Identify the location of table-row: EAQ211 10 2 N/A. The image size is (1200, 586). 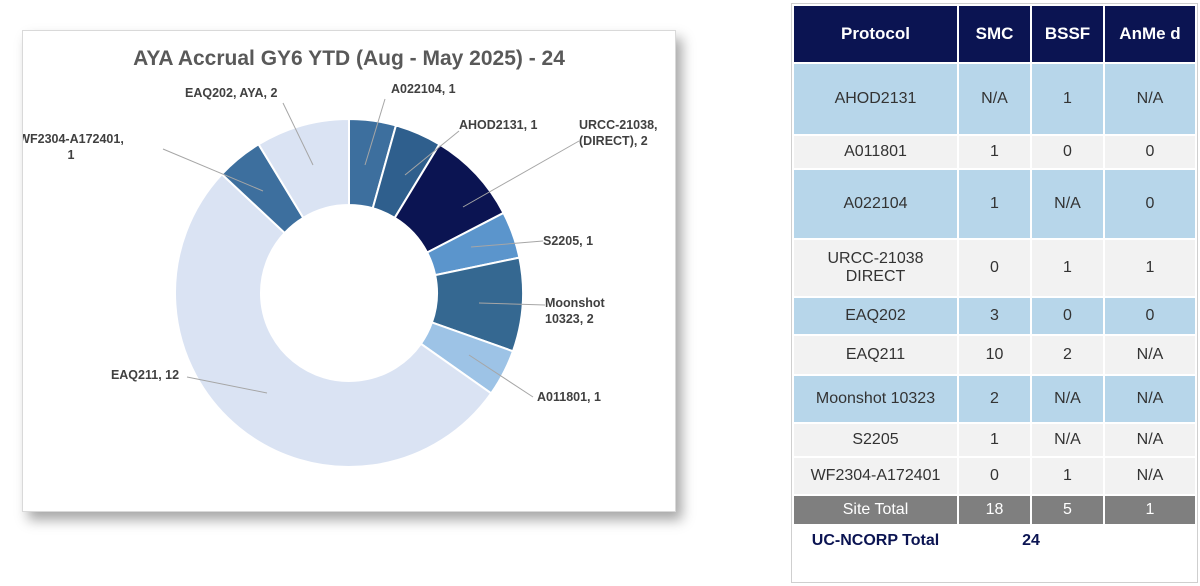
(994, 355).